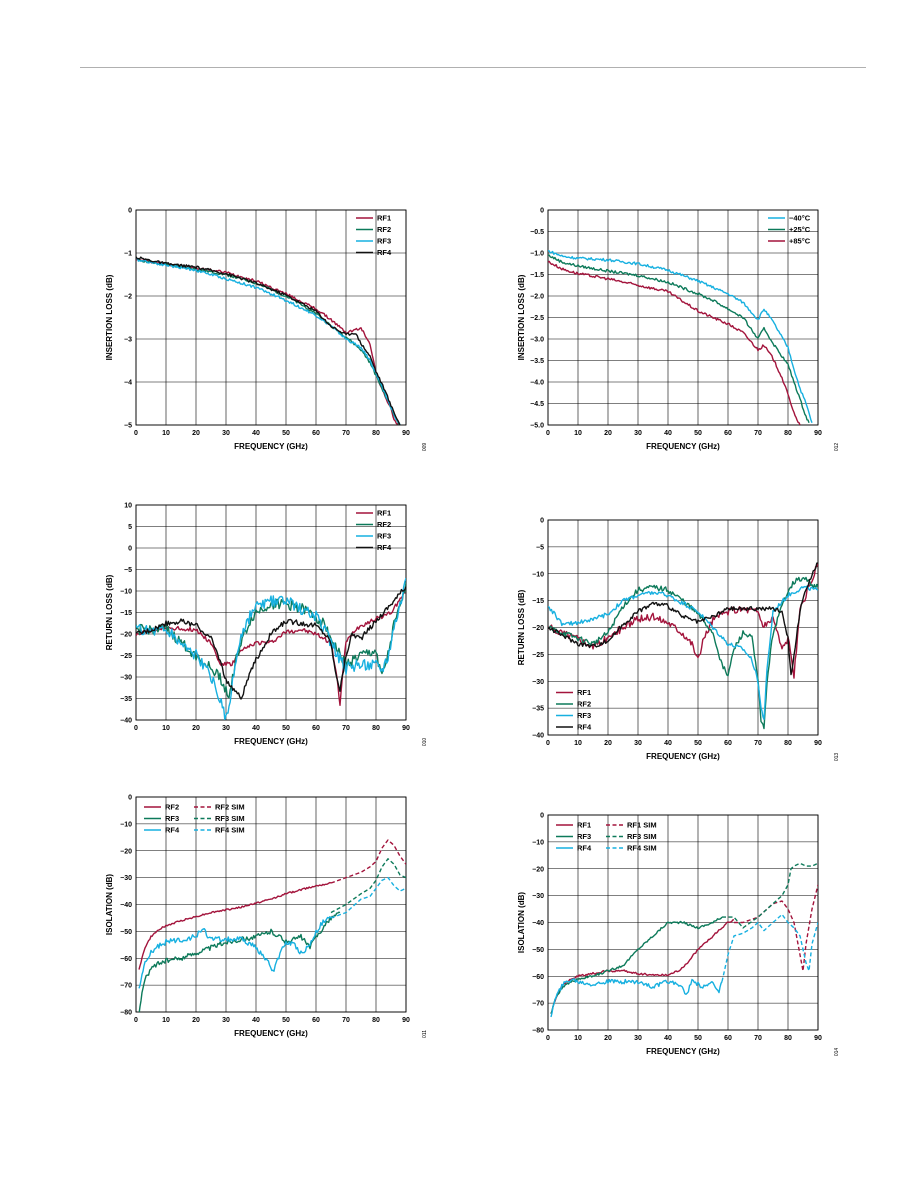  What do you see at coordinates (425, 742) in the screenshot?
I see `figure-id: 010` at bounding box center [425, 742].